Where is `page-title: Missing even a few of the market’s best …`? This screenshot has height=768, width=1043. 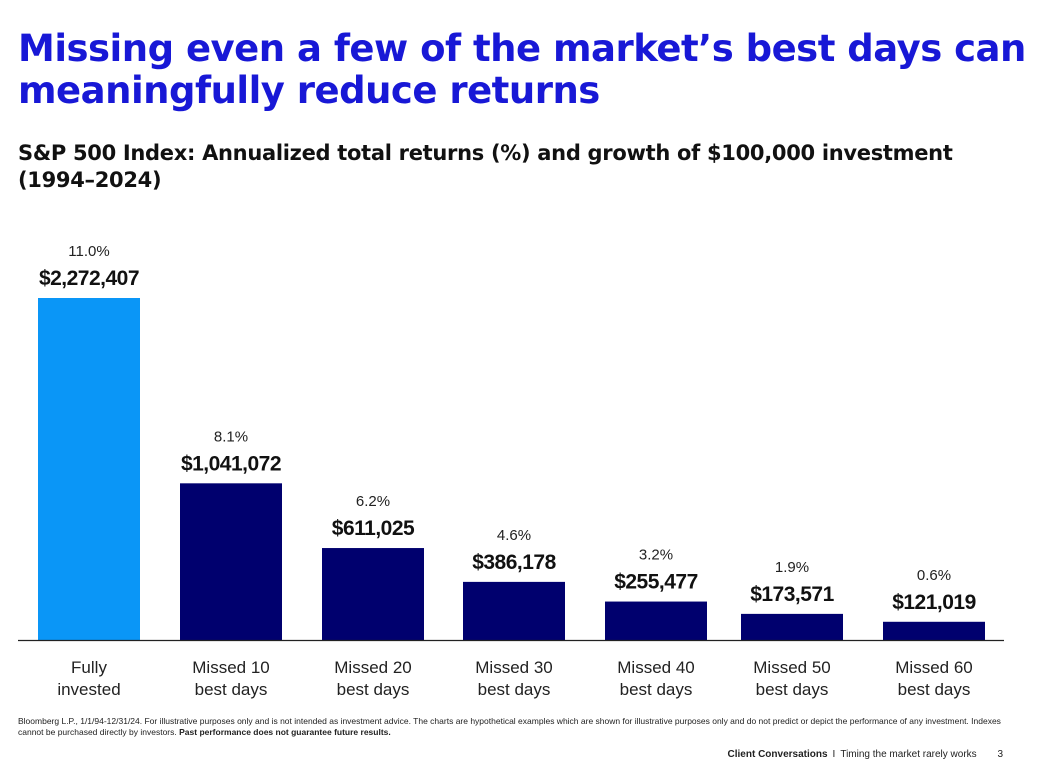 page-title: Missing even a few of the market’s best … is located at coordinates (522, 69).